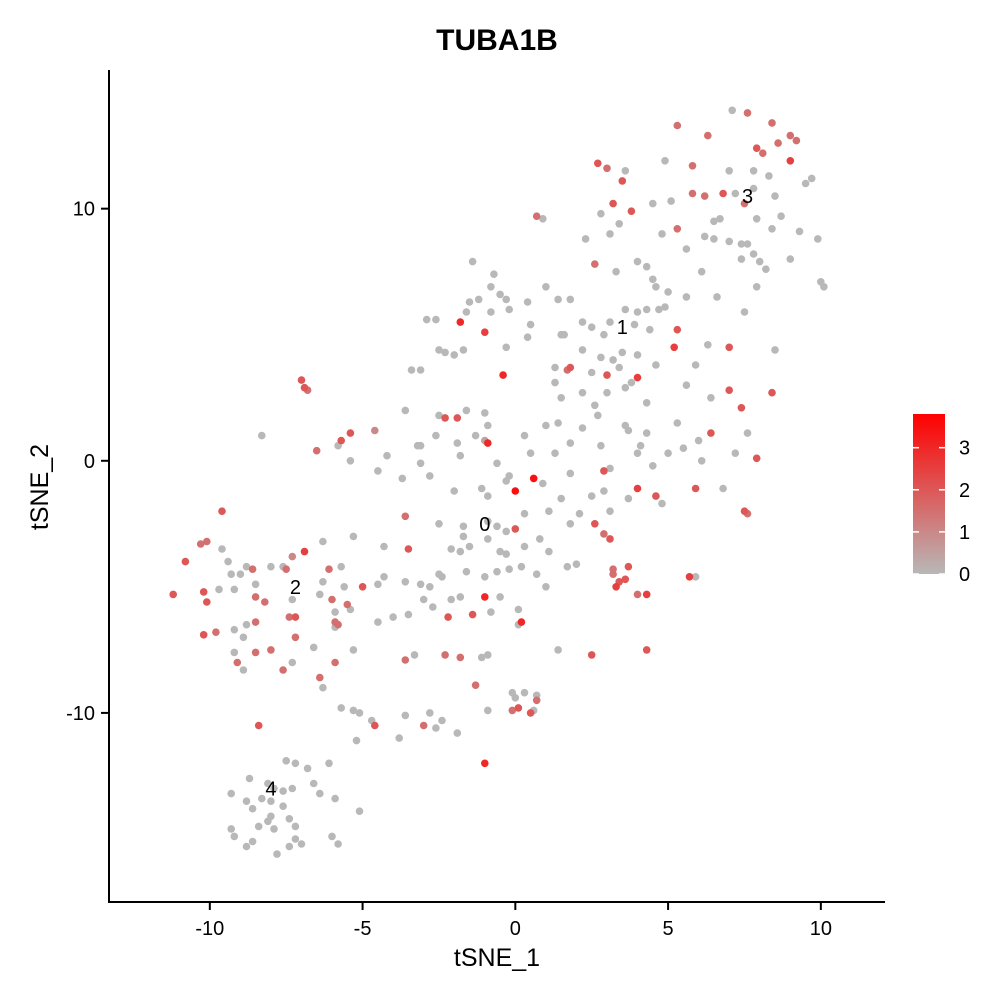  What do you see at coordinates (515, 929) in the screenshot?
I see `x-tick-label: 0` at bounding box center [515, 929].